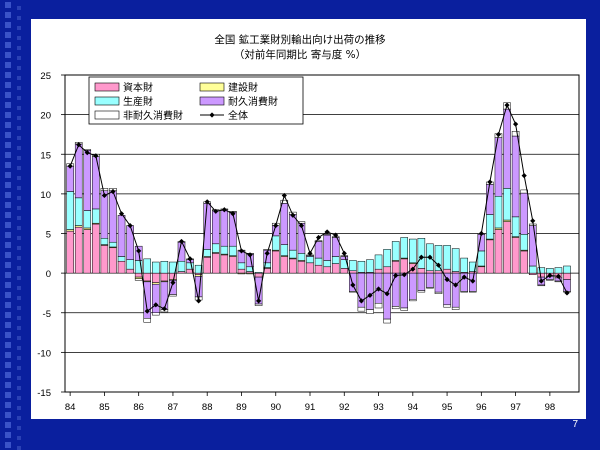 This screenshot has height=450, width=600. What do you see at coordinates (207, 407) in the screenshot?
I see `x-tick-label: 88` at bounding box center [207, 407].